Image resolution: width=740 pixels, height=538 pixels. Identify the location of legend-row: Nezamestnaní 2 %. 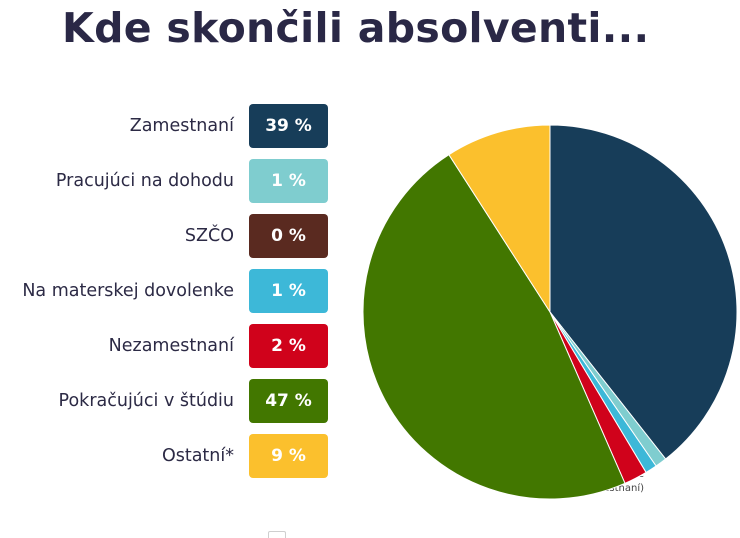
(165, 346).